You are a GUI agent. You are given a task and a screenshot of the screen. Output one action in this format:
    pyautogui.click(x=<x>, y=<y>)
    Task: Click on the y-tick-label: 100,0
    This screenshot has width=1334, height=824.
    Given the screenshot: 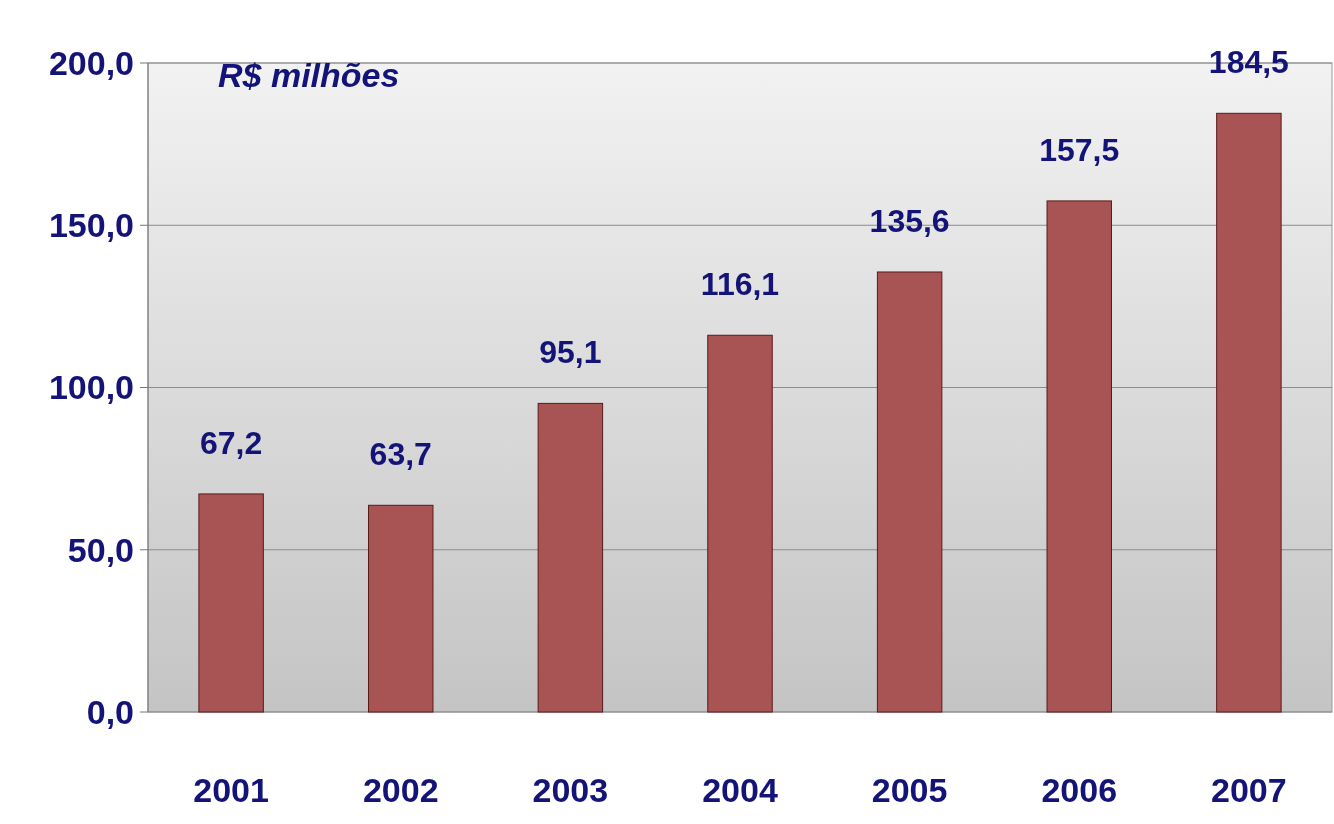 What is the action you would take?
    pyautogui.click(x=91, y=387)
    